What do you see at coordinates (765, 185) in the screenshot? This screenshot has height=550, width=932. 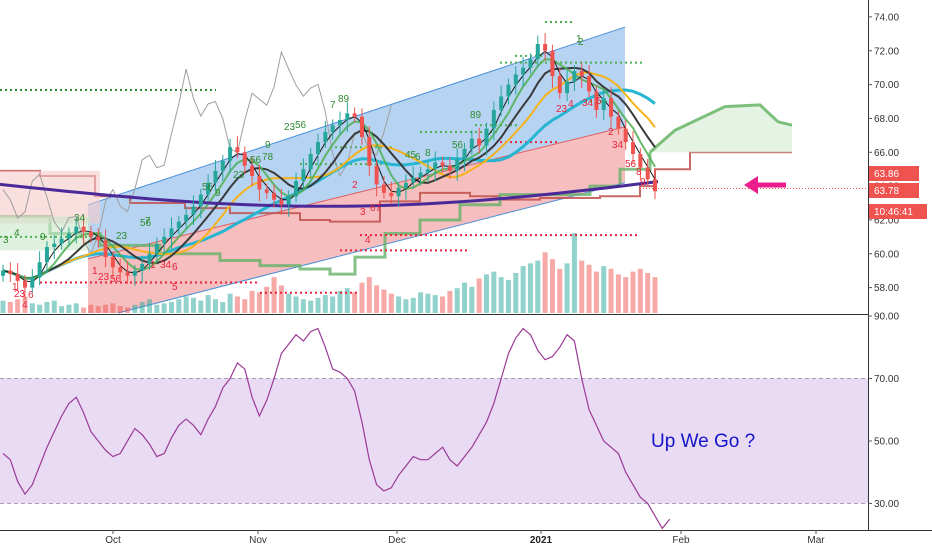 I see `left-arrow-icon` at bounding box center [765, 185].